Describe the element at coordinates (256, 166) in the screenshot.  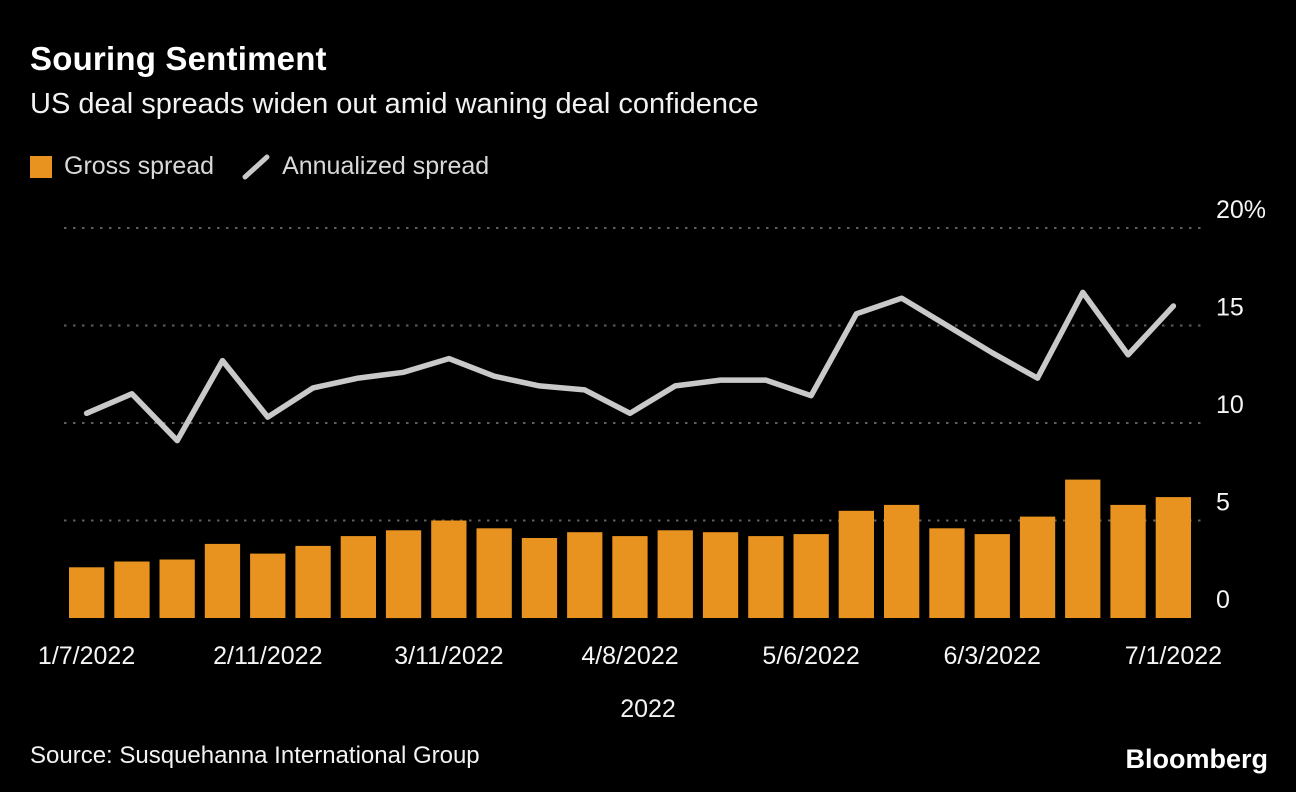
I see `line-swatch-icon` at that location.